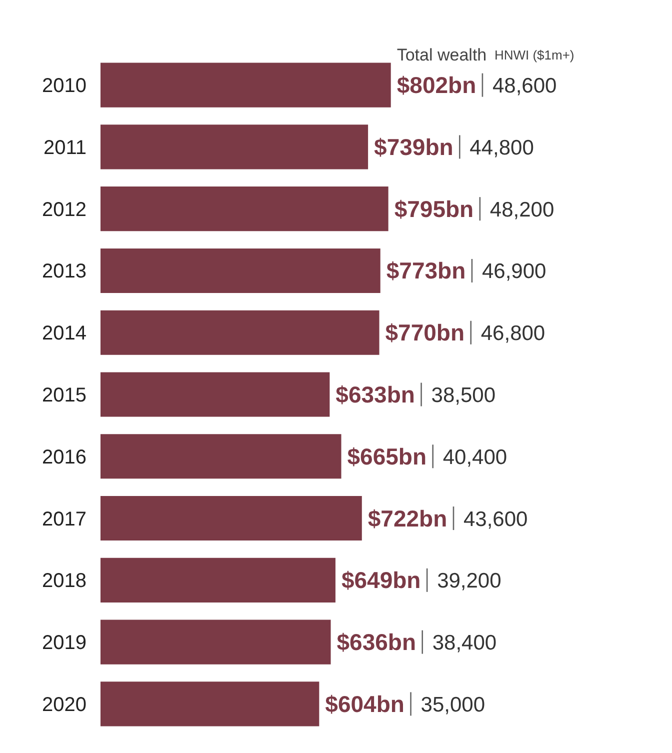 This screenshot has height=753, width=672. What do you see at coordinates (434, 209) in the screenshot?
I see `data-label: $795bn` at bounding box center [434, 209].